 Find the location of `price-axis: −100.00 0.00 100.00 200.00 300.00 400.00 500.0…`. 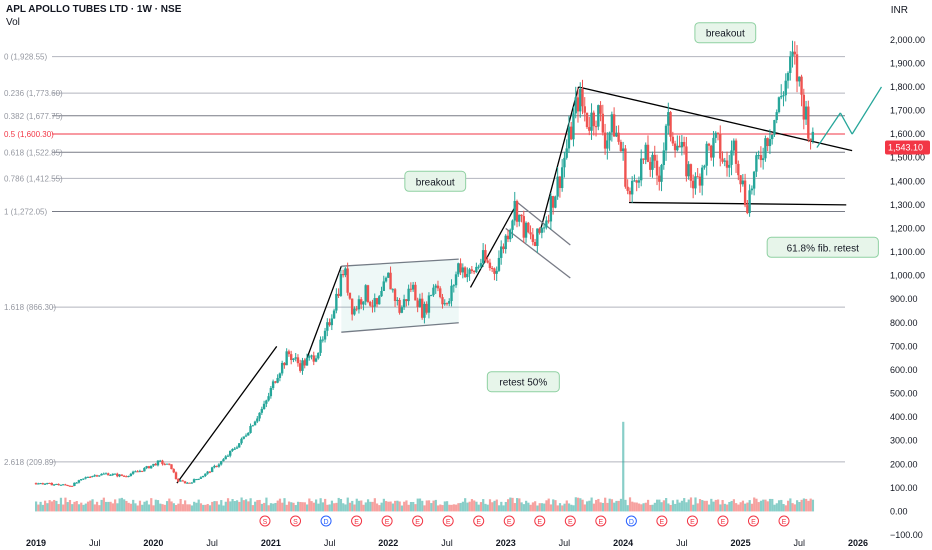

price-axis: −100.00 0.00 100.00 200.00 300.00 400.00 500.0… is located at coordinates (907, 287).